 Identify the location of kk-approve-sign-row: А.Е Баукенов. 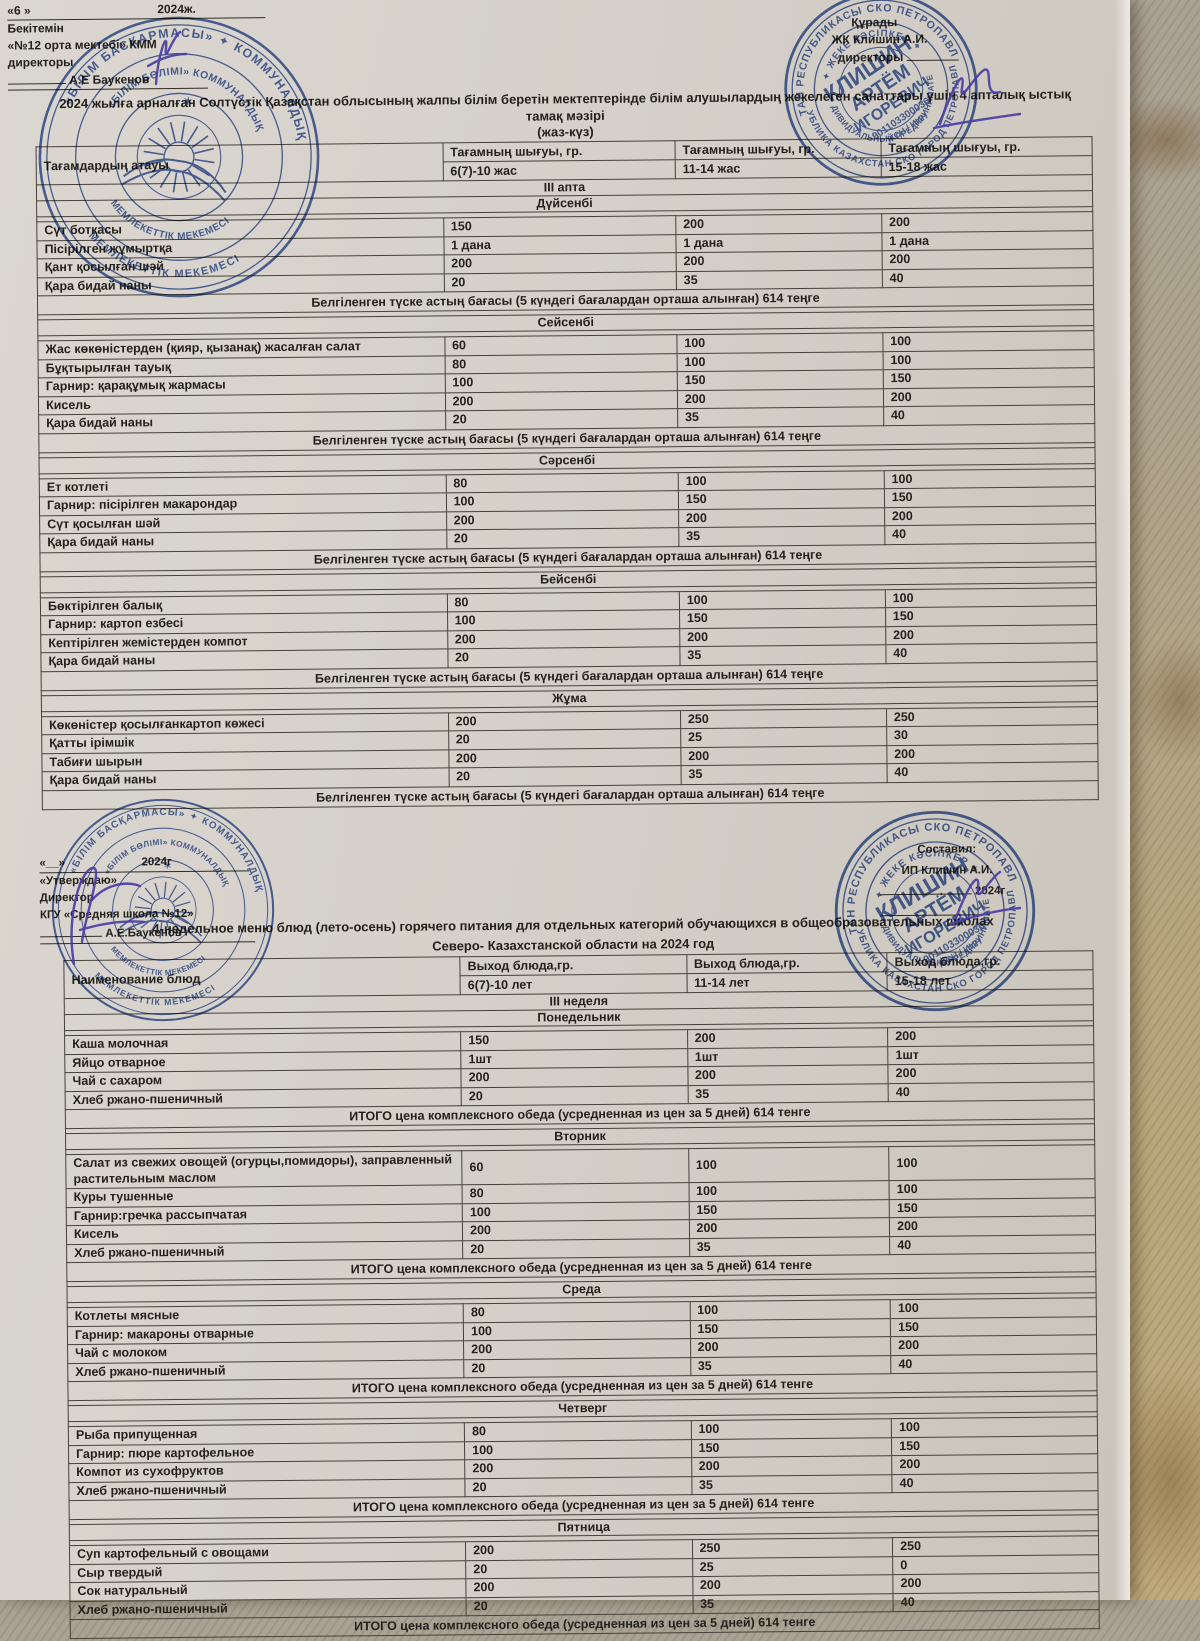
(107, 80).